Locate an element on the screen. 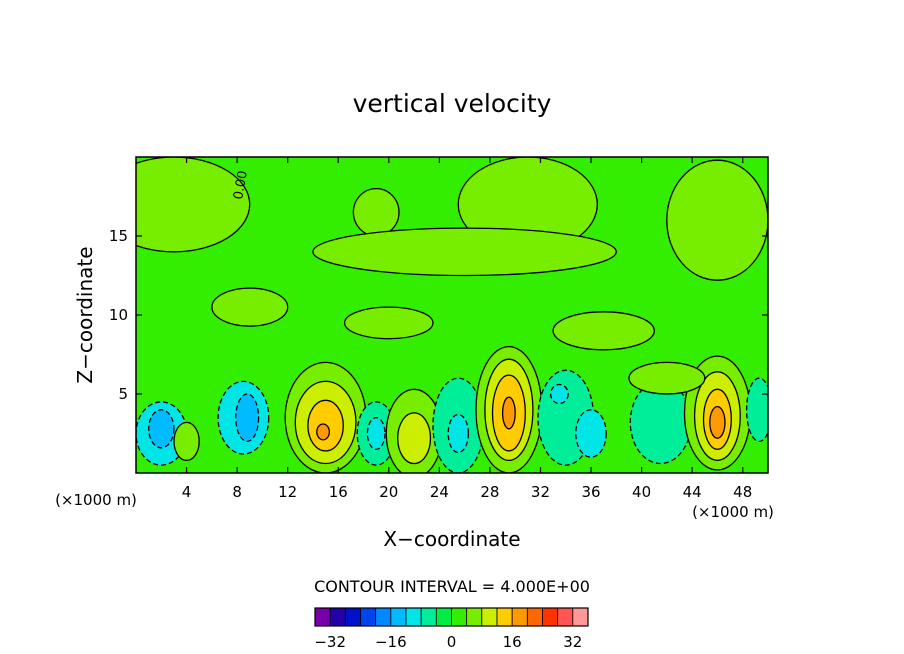 Image resolution: width=904 pixels, height=654 pixels. colorbar-tick-label-2: 0 is located at coordinates (452, 642).